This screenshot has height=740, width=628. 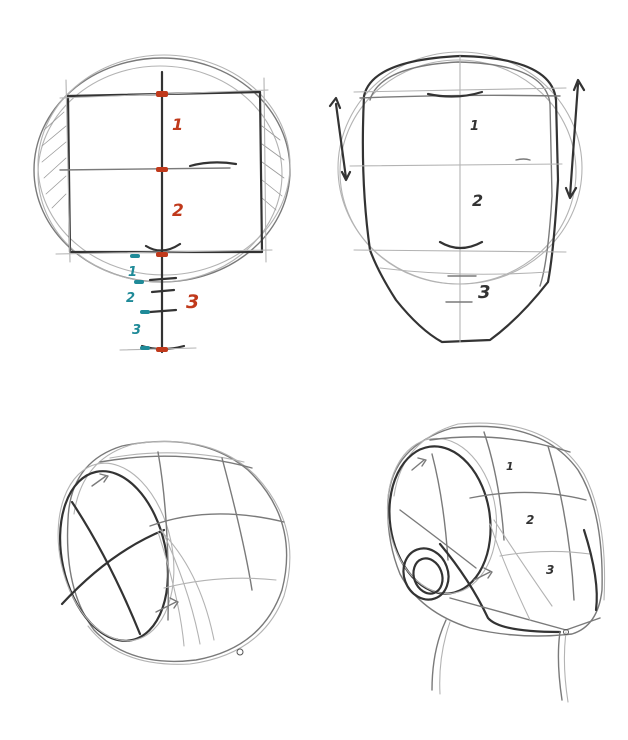 I want to click on neck-right, so click(x=560, y=666).